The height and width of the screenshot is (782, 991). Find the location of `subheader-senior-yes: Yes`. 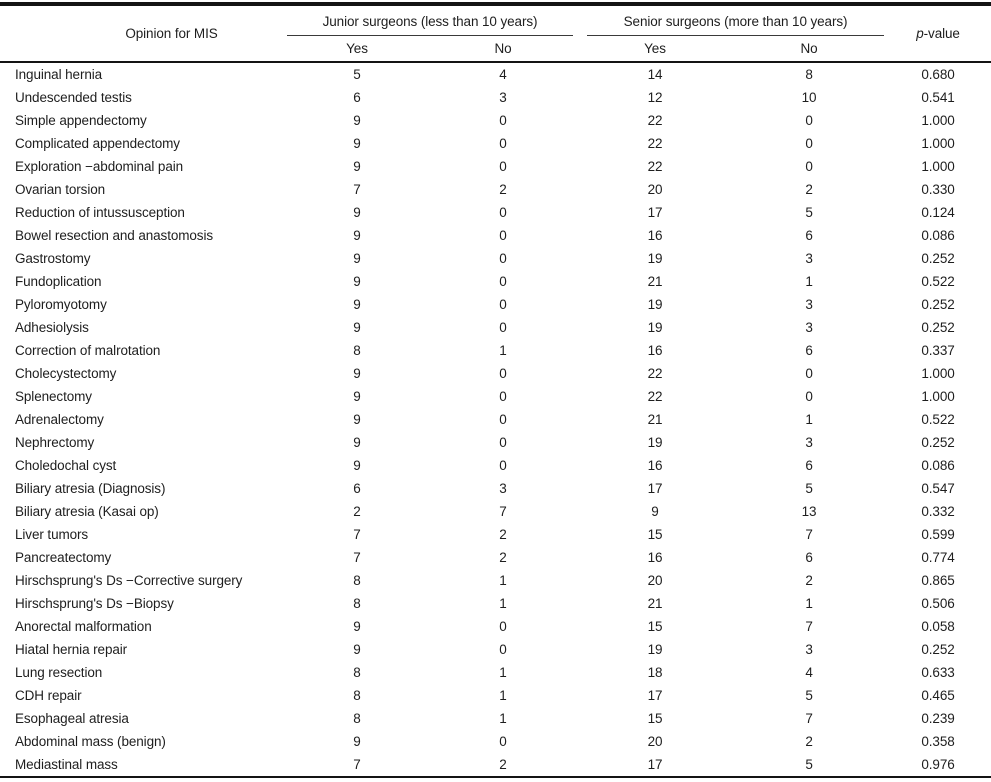

subheader-senior-yes: Yes is located at coordinates (655, 49).